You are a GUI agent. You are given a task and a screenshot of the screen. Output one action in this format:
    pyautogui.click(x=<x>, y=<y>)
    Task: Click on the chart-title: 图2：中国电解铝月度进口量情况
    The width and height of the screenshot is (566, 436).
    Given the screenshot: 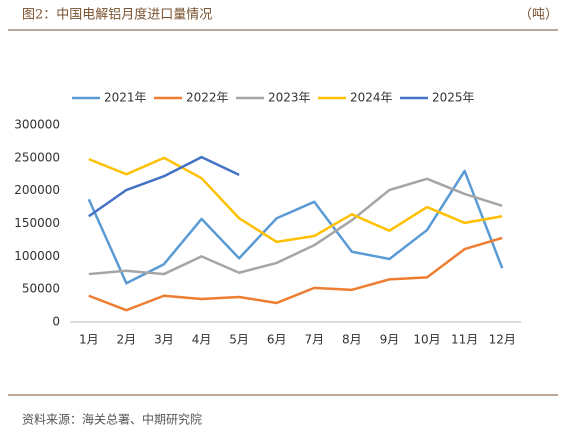 What is the action you would take?
    pyautogui.click(x=117, y=15)
    